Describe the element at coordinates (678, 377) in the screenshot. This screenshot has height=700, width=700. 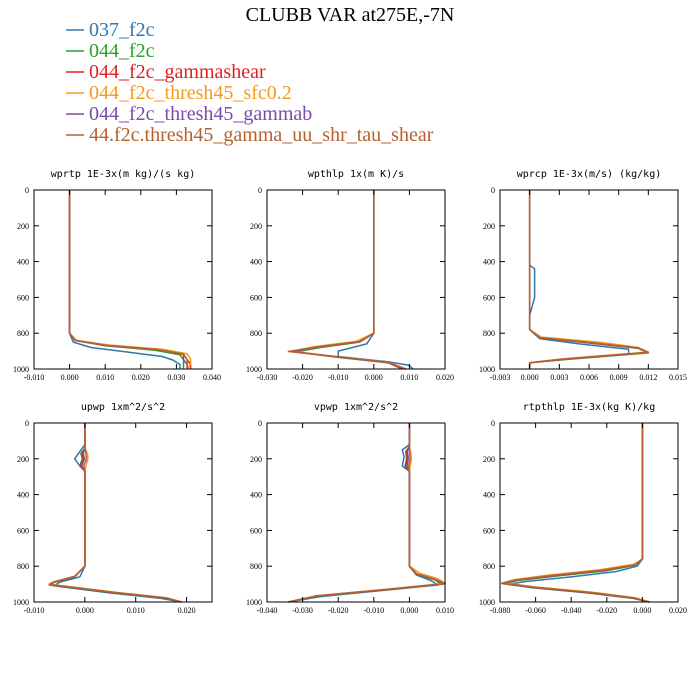
I see `x-tick-label: 0.015` at that location.